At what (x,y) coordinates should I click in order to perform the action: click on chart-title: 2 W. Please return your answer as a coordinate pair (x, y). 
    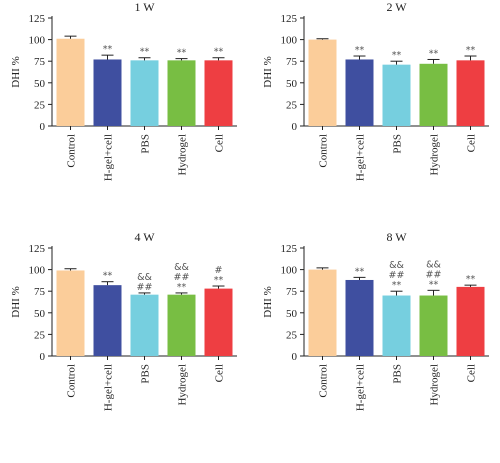
    Looking at the image, I should click on (396, 7).